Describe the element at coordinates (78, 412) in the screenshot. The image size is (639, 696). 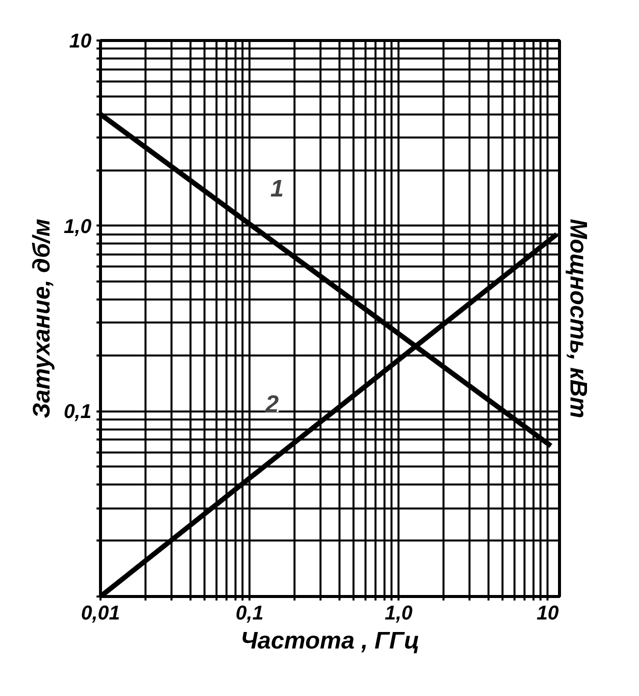
I see `y-tick-label: 0,1` at that location.